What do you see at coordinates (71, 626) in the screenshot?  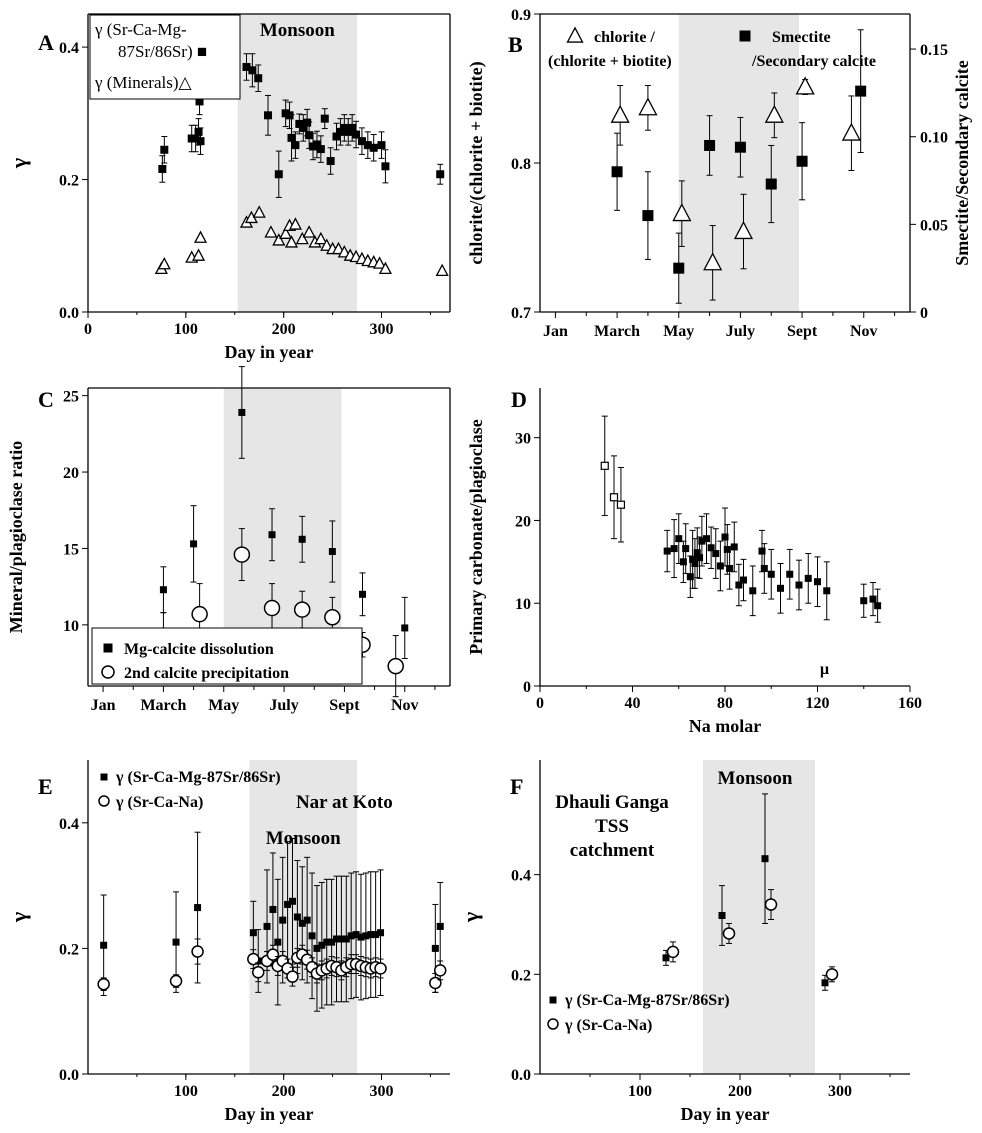 I see `y-tick-label: 10` at bounding box center [71, 626].